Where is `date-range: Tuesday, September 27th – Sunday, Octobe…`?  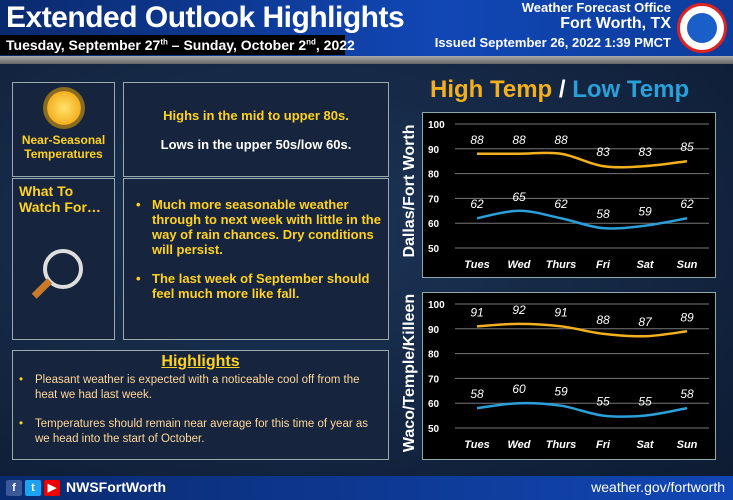 date-range: Tuesday, September 27th – Sunday, Octobe… is located at coordinates (180, 45).